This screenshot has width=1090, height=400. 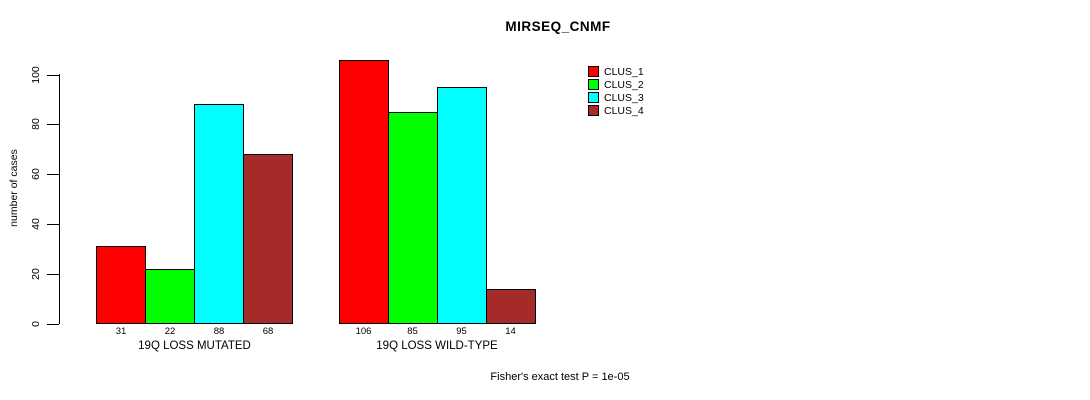 What do you see at coordinates (219, 331) in the screenshot?
I see `bar-value-label: 88` at bounding box center [219, 331].